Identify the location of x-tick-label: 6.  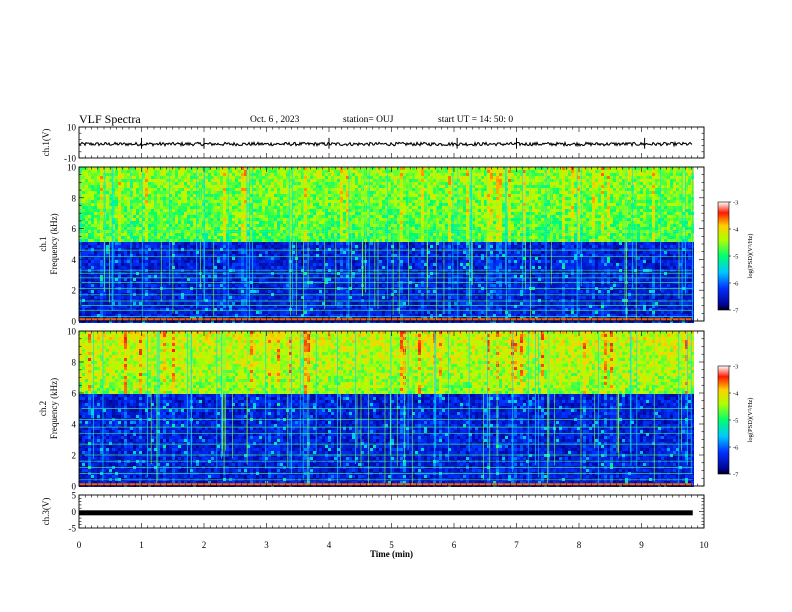
(454, 545).